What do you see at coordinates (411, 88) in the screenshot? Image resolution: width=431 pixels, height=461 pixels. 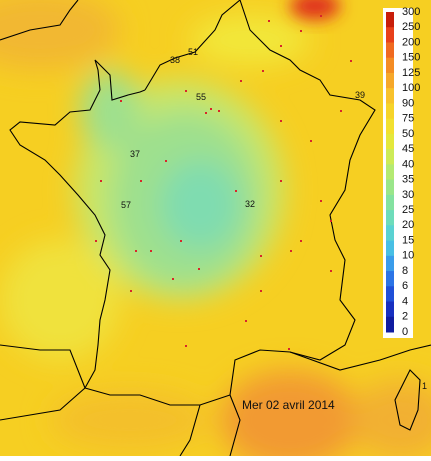 I see `legend-label: 100` at bounding box center [411, 88].